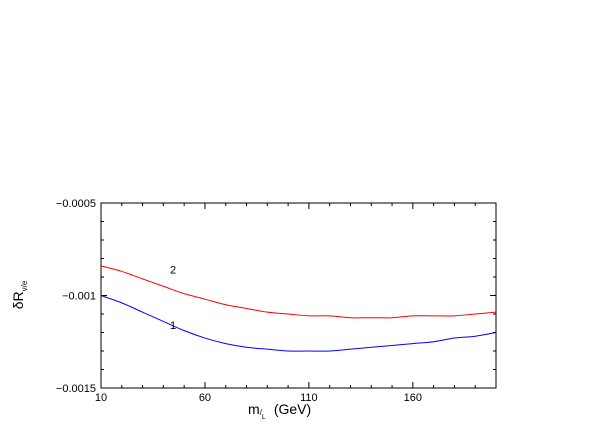 This screenshot has height=436, width=599. Describe the element at coordinates (173, 326) in the screenshot. I see `series-label-1: 1` at that location.